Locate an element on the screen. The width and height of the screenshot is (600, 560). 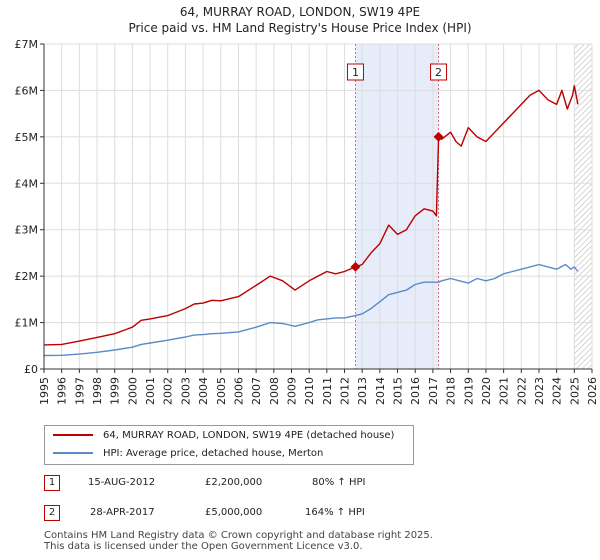
x-tick-label: 2026 is located at coordinates (592, 391).